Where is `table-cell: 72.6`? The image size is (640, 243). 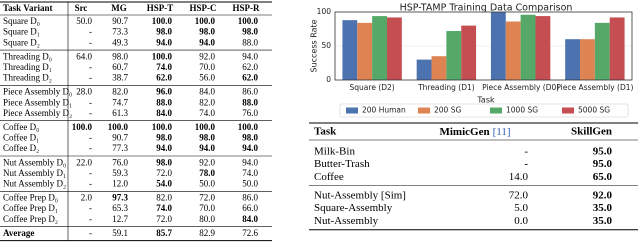 table-cell: 72.6 is located at coordinates (250, 233).